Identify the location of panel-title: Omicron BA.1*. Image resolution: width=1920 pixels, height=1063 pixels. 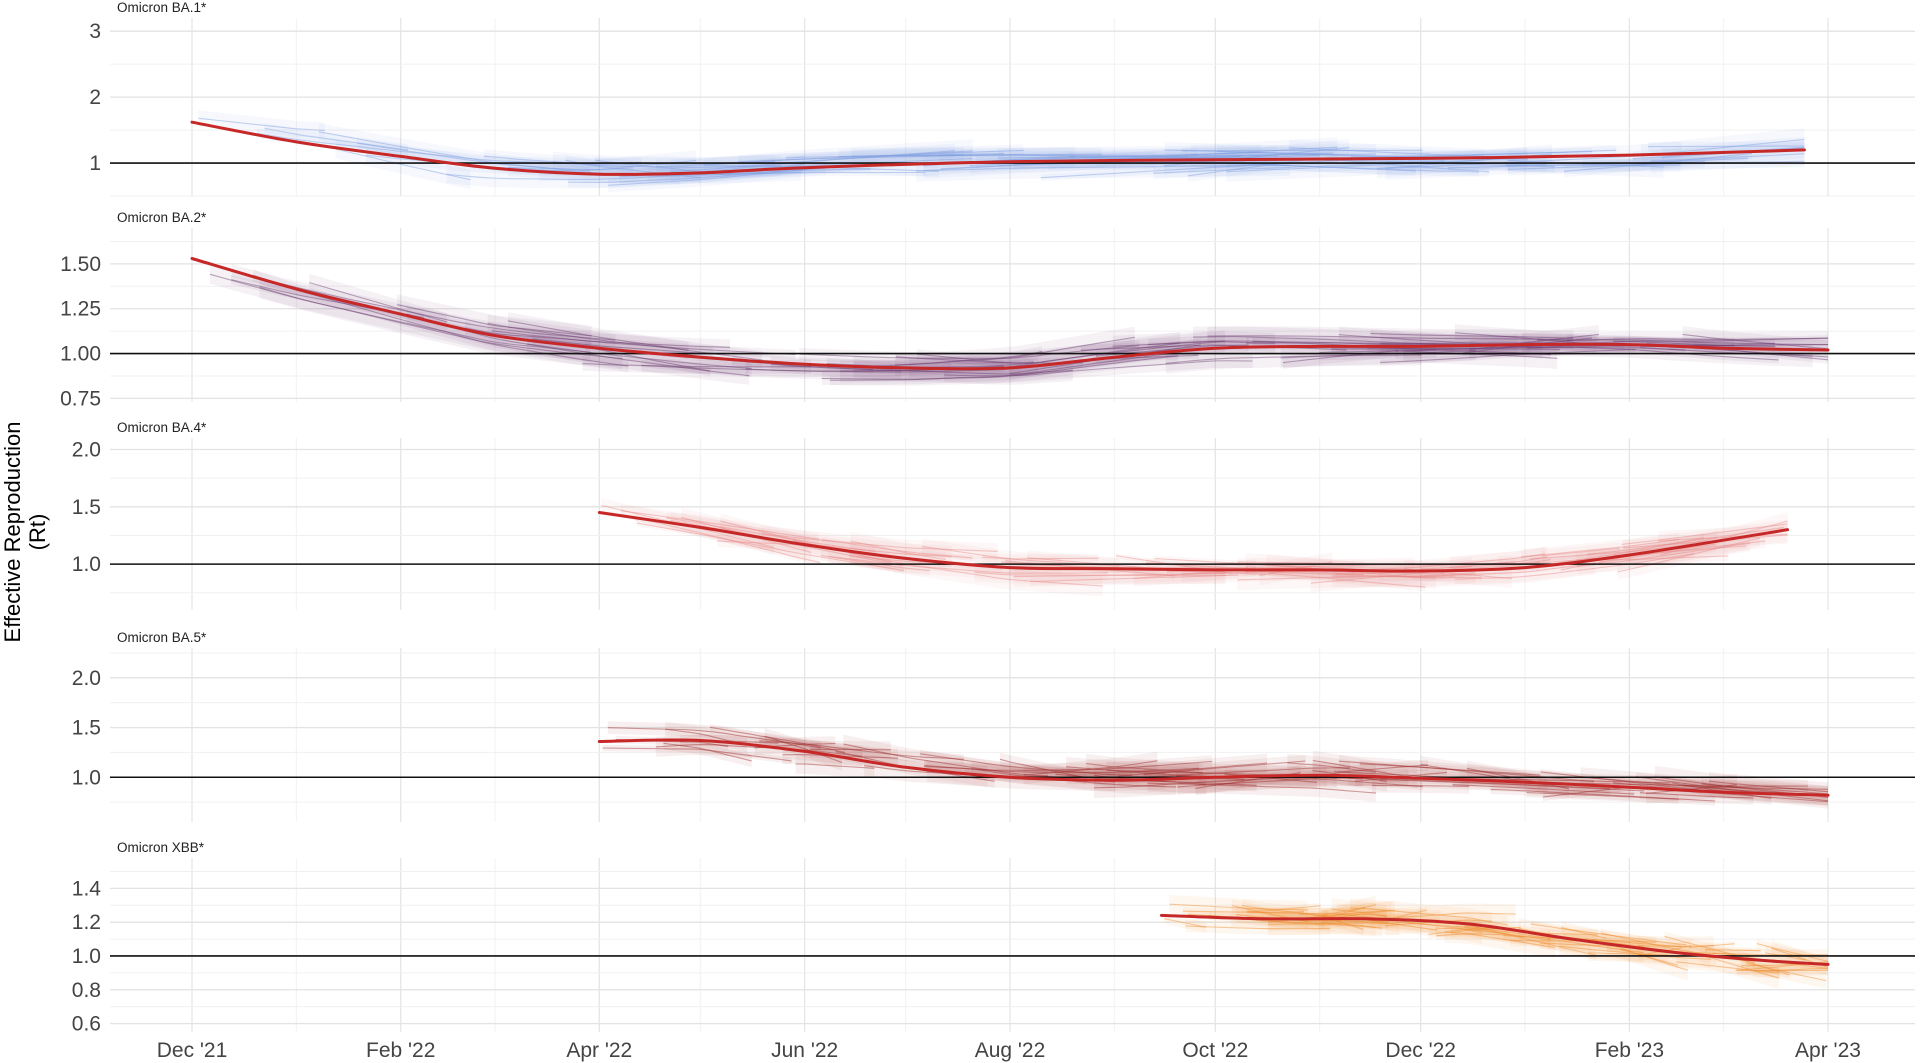
(162, 7).